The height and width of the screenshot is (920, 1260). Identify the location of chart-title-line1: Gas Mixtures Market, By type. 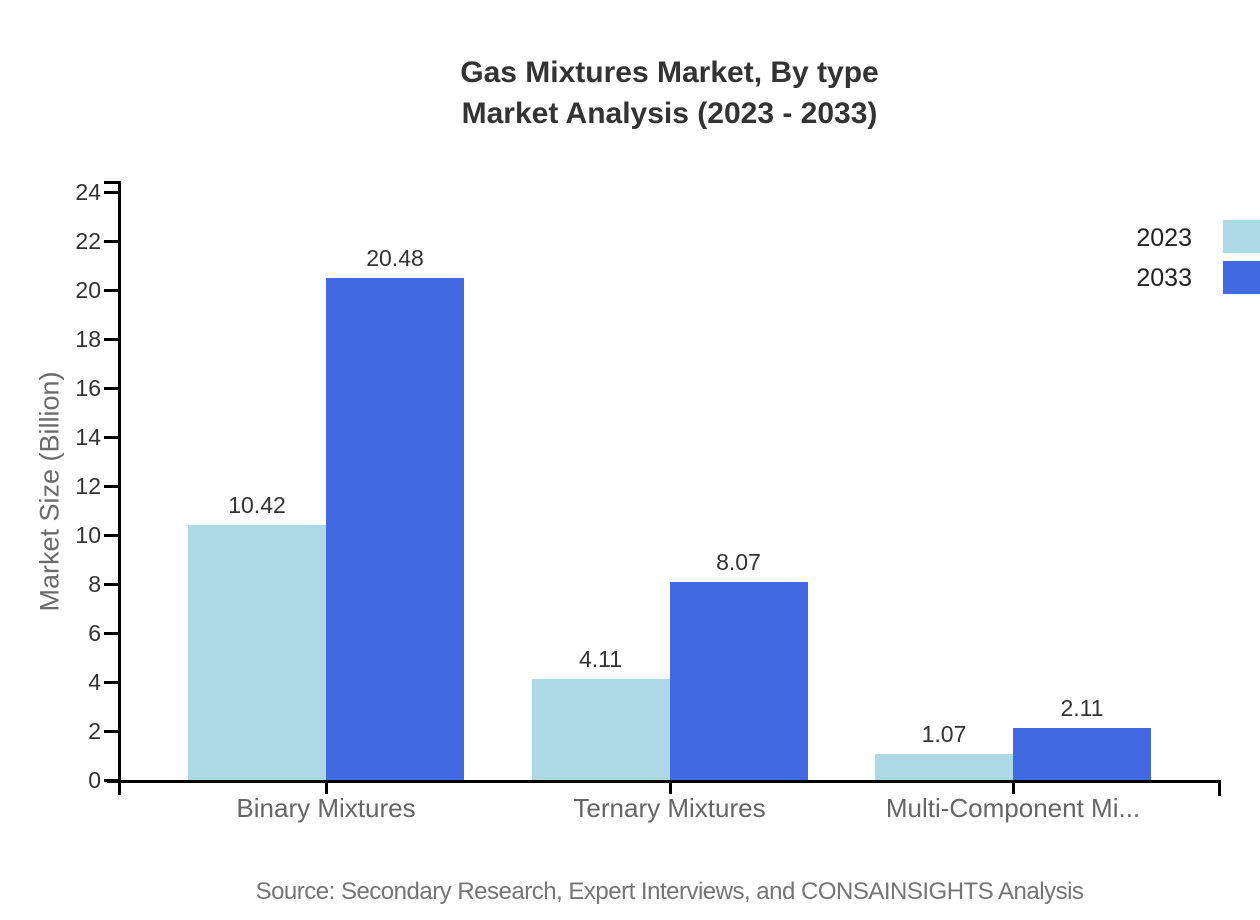
(669, 72).